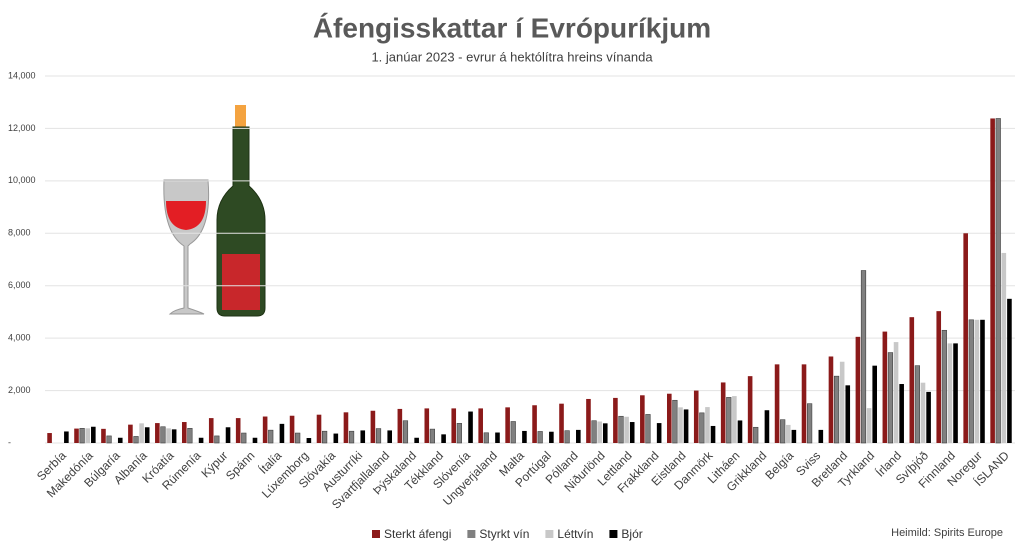 The width and height of the screenshot is (1024, 555). What do you see at coordinates (613, 534) in the screenshot?
I see `legend-swatch` at bounding box center [613, 534].